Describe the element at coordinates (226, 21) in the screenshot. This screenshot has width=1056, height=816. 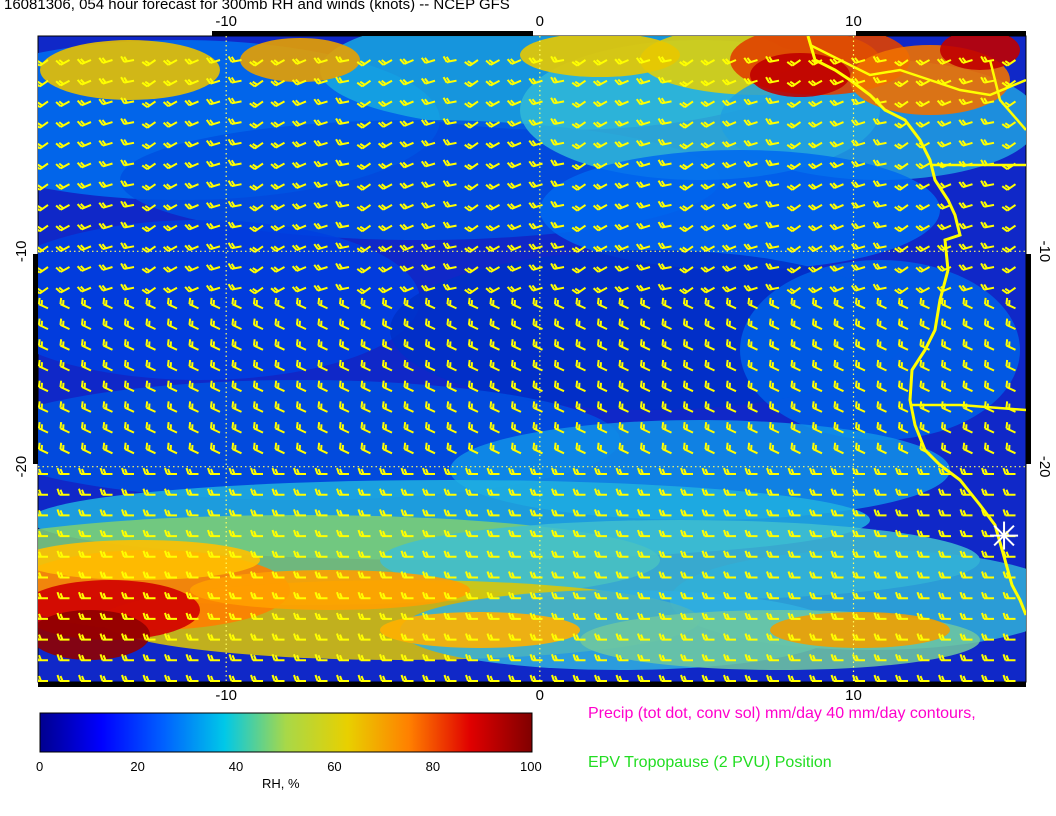
I see `lon-tick-top: -10` at that location.